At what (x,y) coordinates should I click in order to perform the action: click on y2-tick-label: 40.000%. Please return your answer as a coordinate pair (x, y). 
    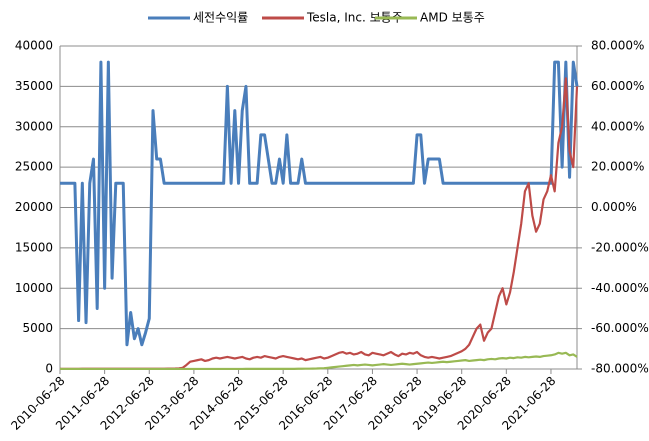
    Looking at the image, I should click on (617, 126).